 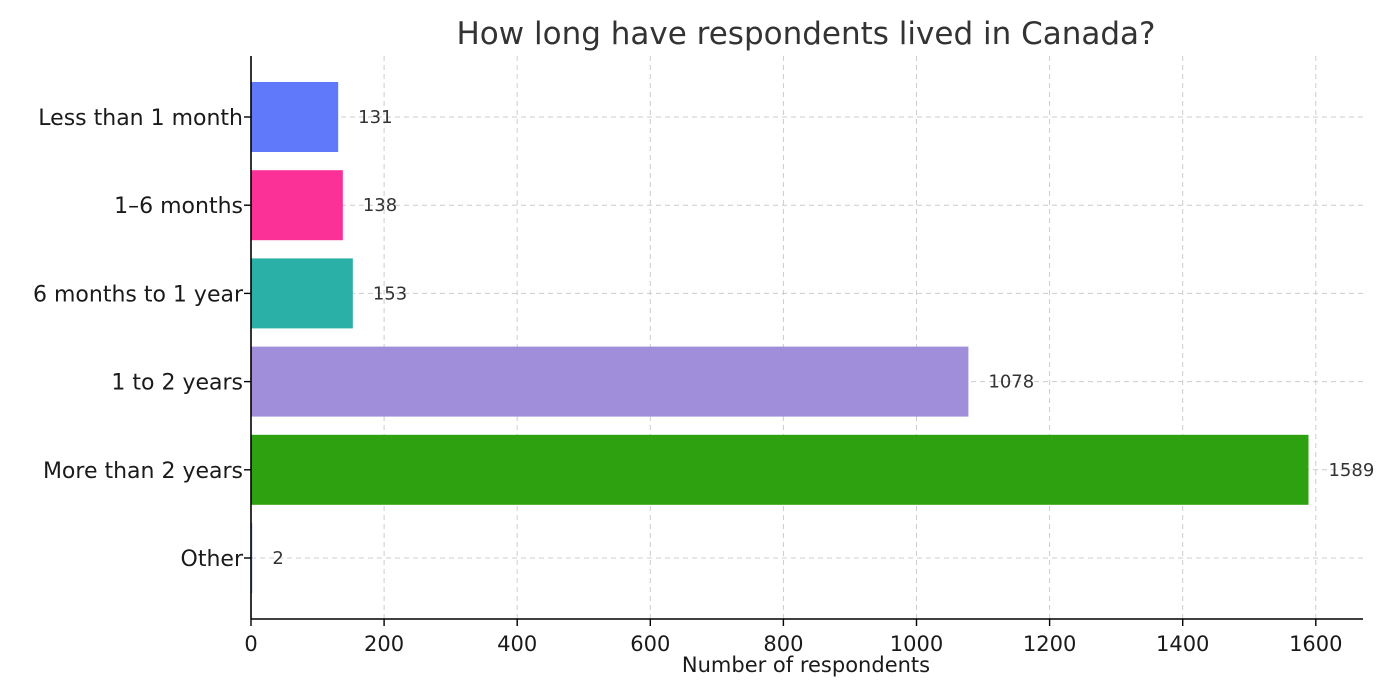 What do you see at coordinates (916, 644) in the screenshot?
I see `x-tick-label: 1000` at bounding box center [916, 644].